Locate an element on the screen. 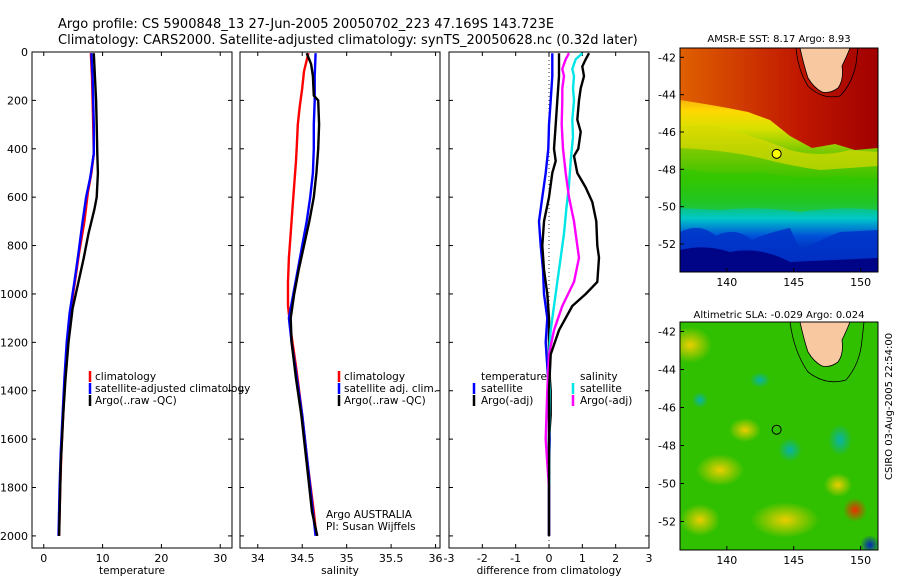 This screenshot has height=580, width=900. y-tick-label: 400 is located at coordinates (17, 149).